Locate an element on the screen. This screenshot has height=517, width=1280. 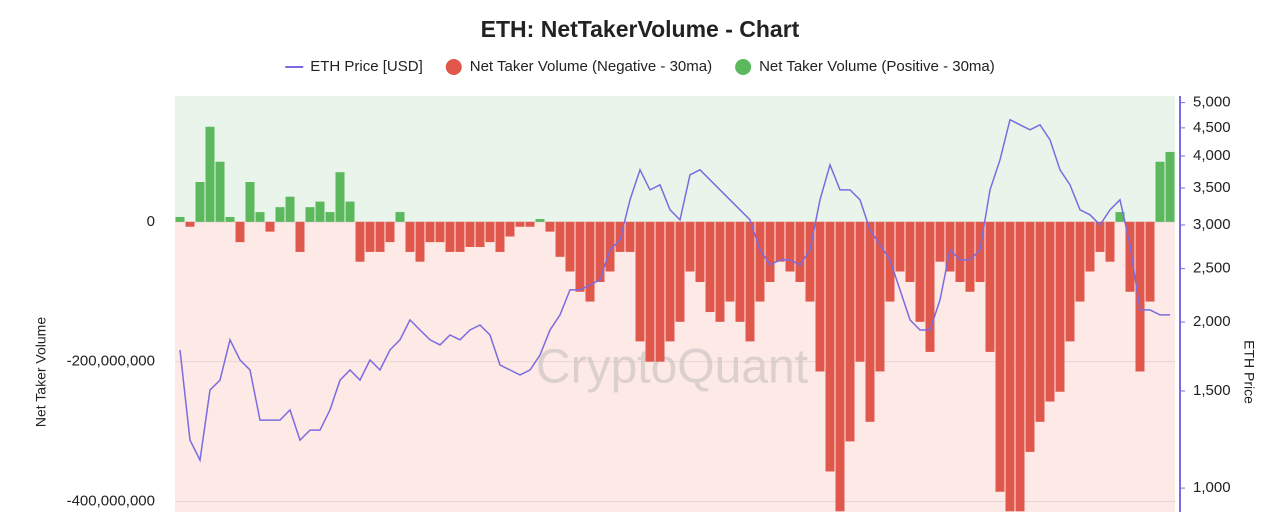
y-tick-label: -400,000,000 is located at coordinates (111, 500).